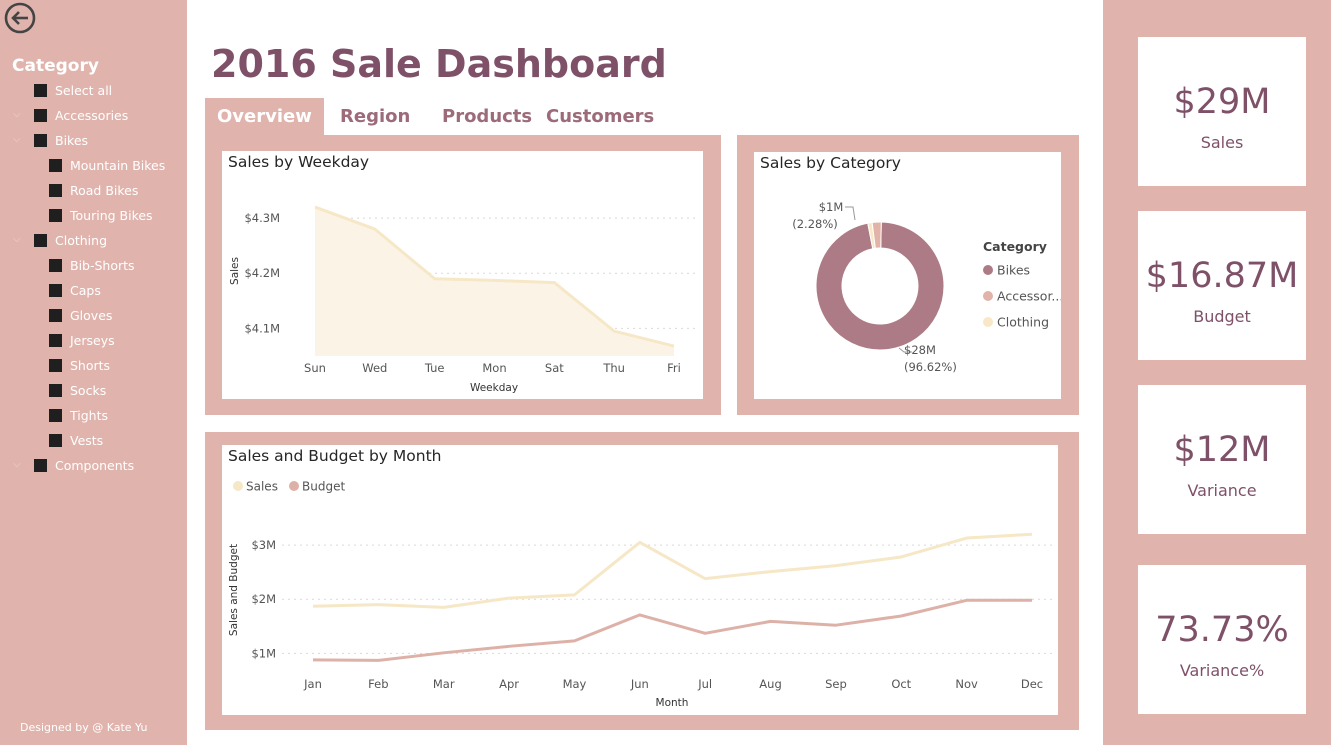  I want to click on kpi-card-variance: $12M Variance, so click(1222, 459).